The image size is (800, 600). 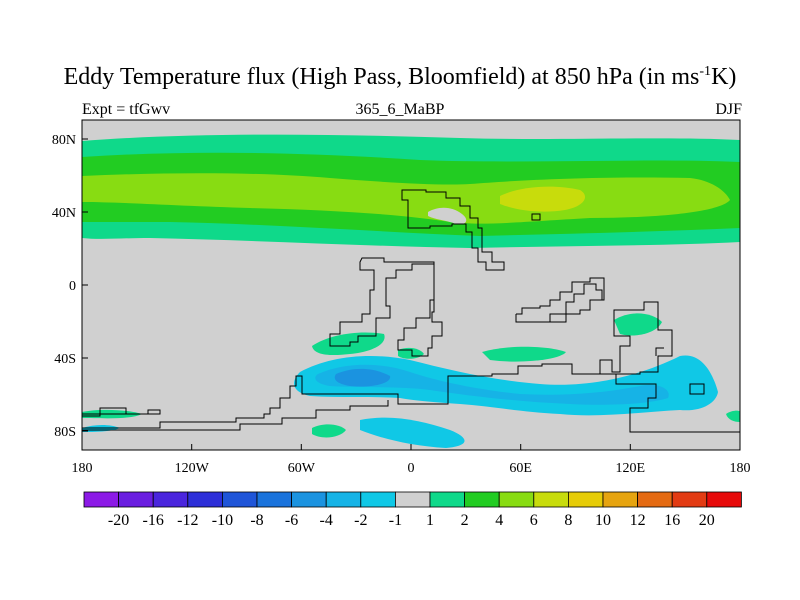 I want to click on colorbar-label: -2, so click(x=360, y=520).